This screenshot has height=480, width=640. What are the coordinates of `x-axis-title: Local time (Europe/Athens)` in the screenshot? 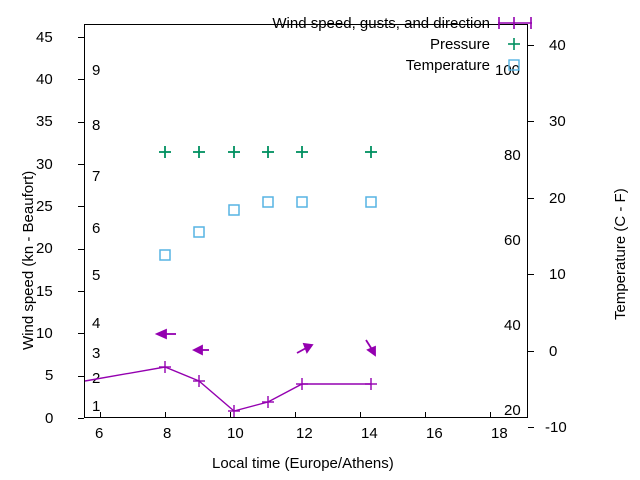 It's located at (303, 463).